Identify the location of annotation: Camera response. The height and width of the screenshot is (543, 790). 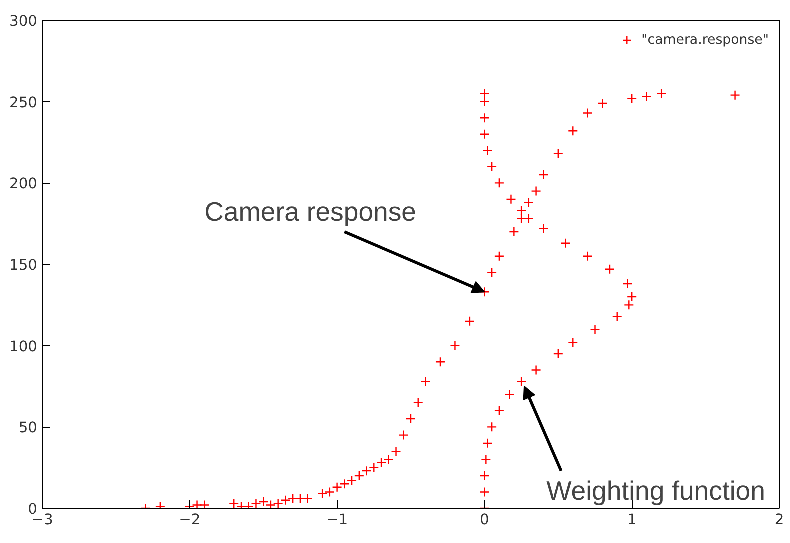
(310, 212).